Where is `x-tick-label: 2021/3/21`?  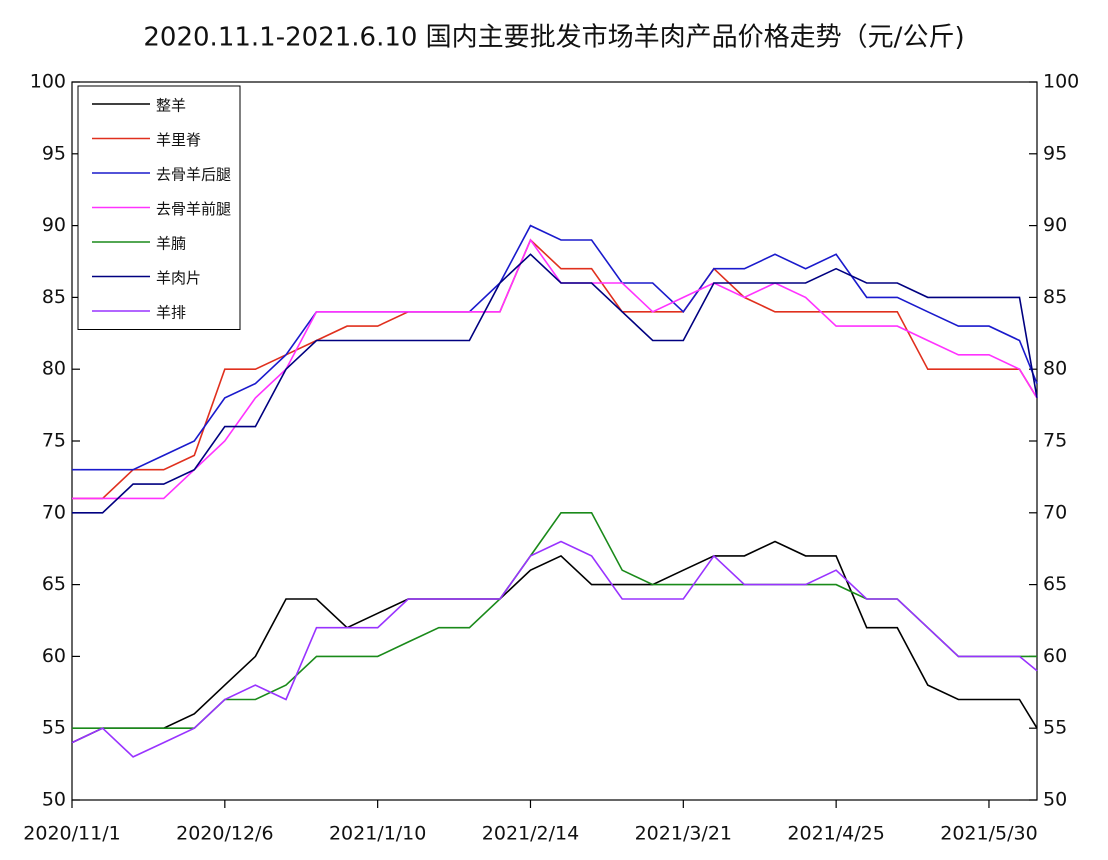
x-tick-label: 2021/3/21 is located at coordinates (683, 834).